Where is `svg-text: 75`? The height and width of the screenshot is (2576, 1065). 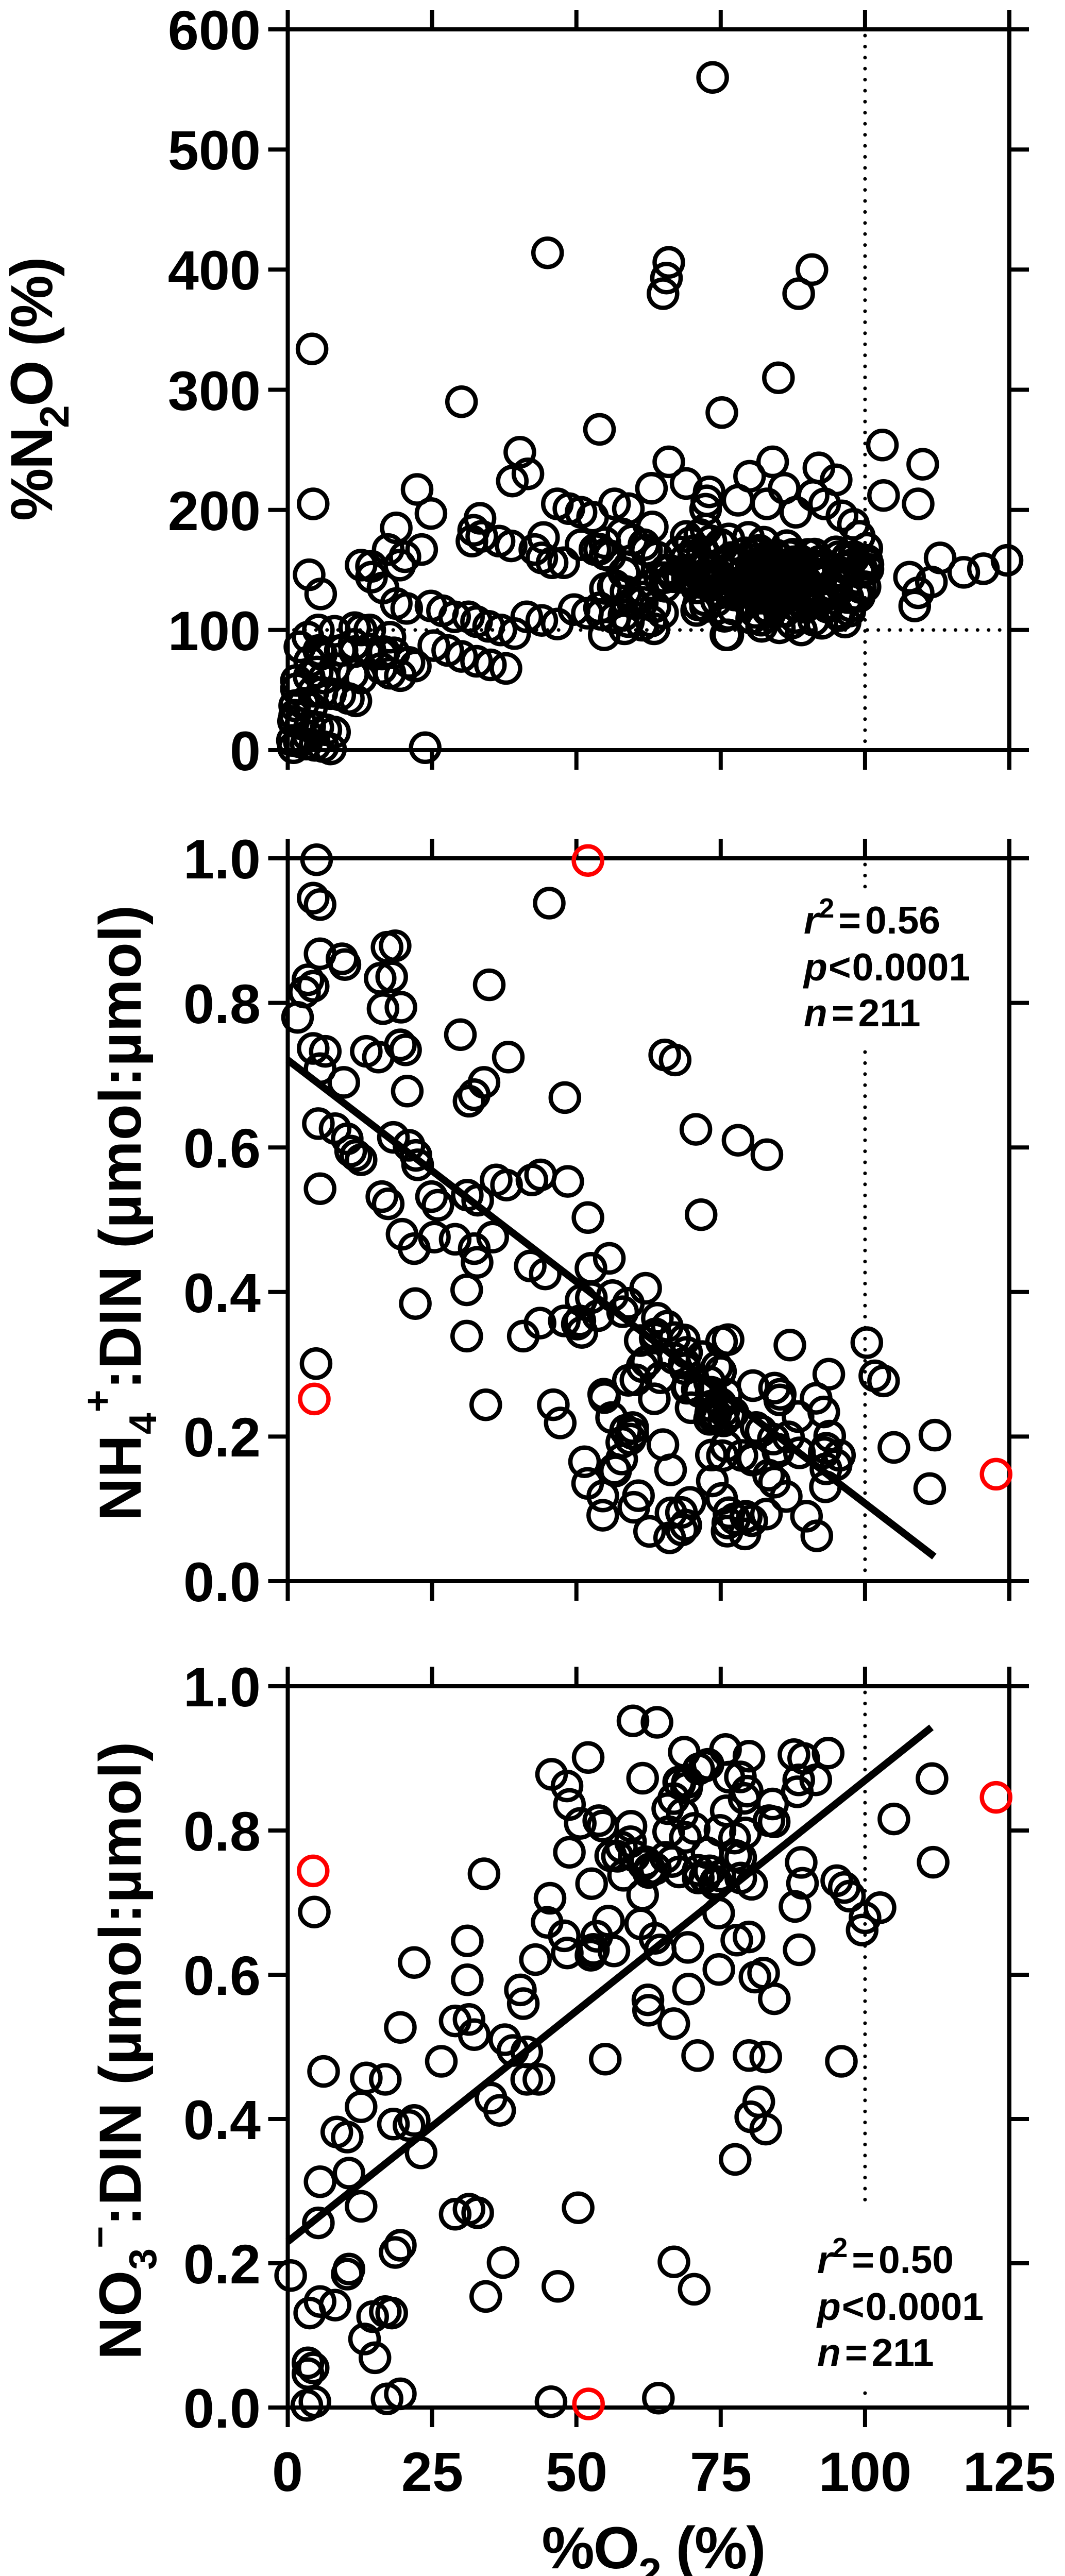 svg-text: 75 is located at coordinates (721, 2472).